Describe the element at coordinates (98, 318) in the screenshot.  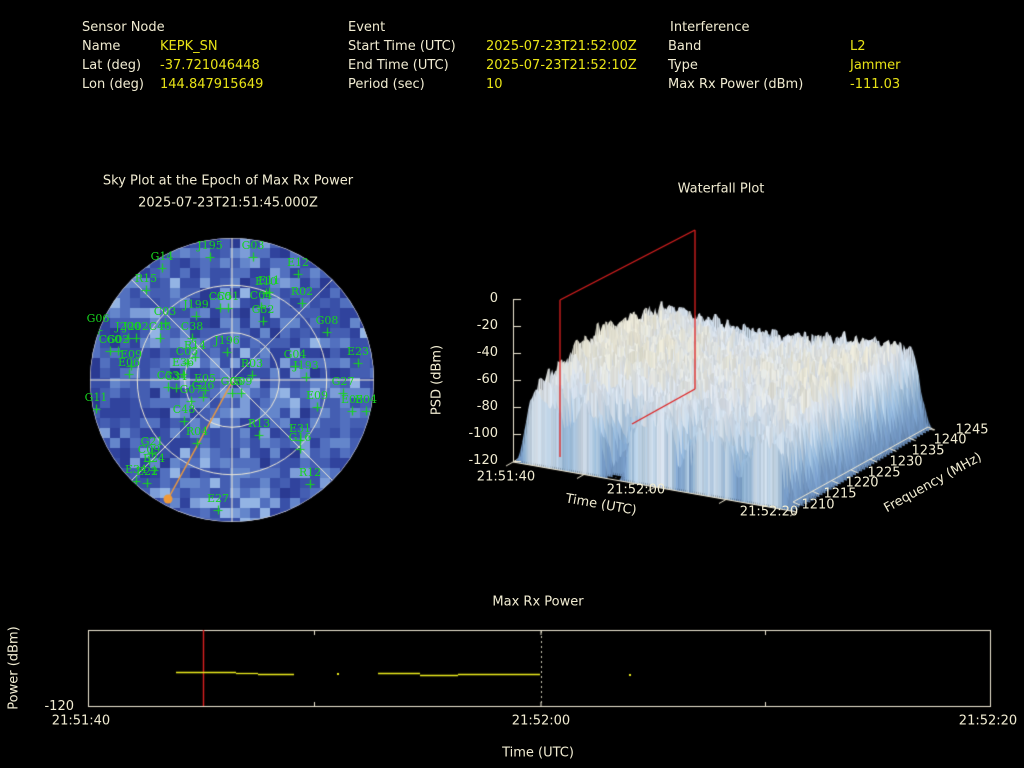
I see `sat-label-G06-14: G06` at that location.